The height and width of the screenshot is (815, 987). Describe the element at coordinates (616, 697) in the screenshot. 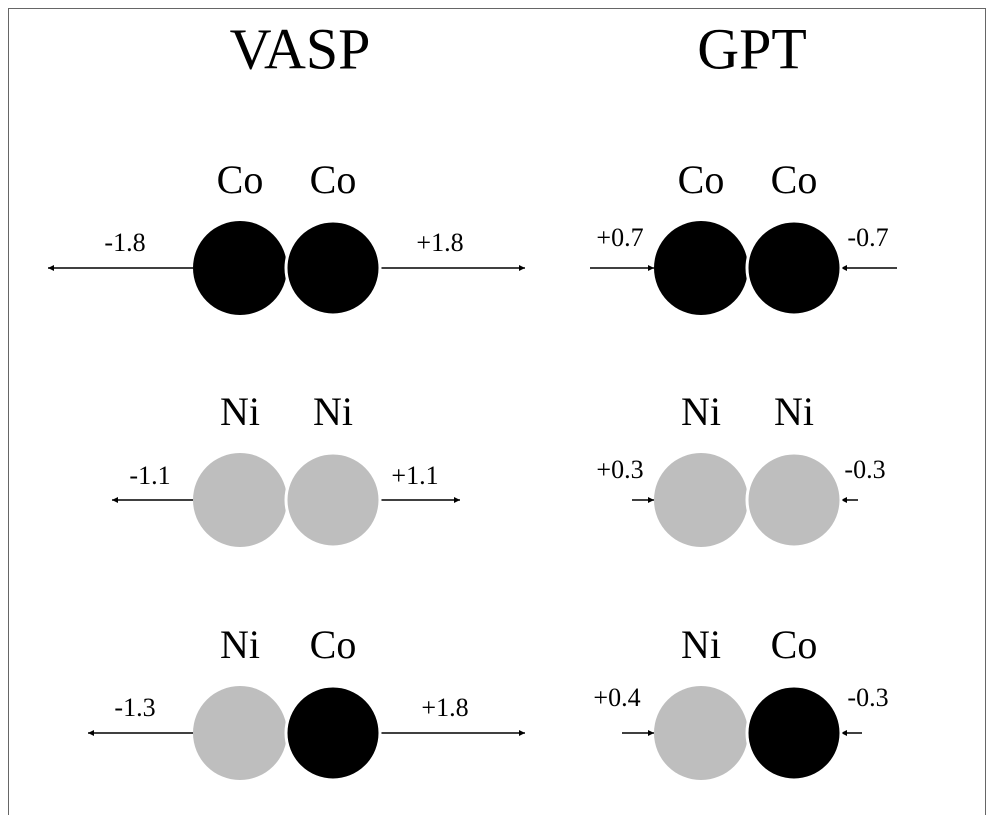

I see `force-label: +0.4` at that location.